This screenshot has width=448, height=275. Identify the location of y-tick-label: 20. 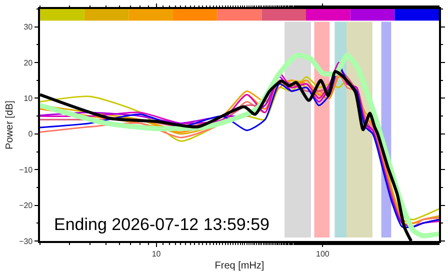
(29, 63).